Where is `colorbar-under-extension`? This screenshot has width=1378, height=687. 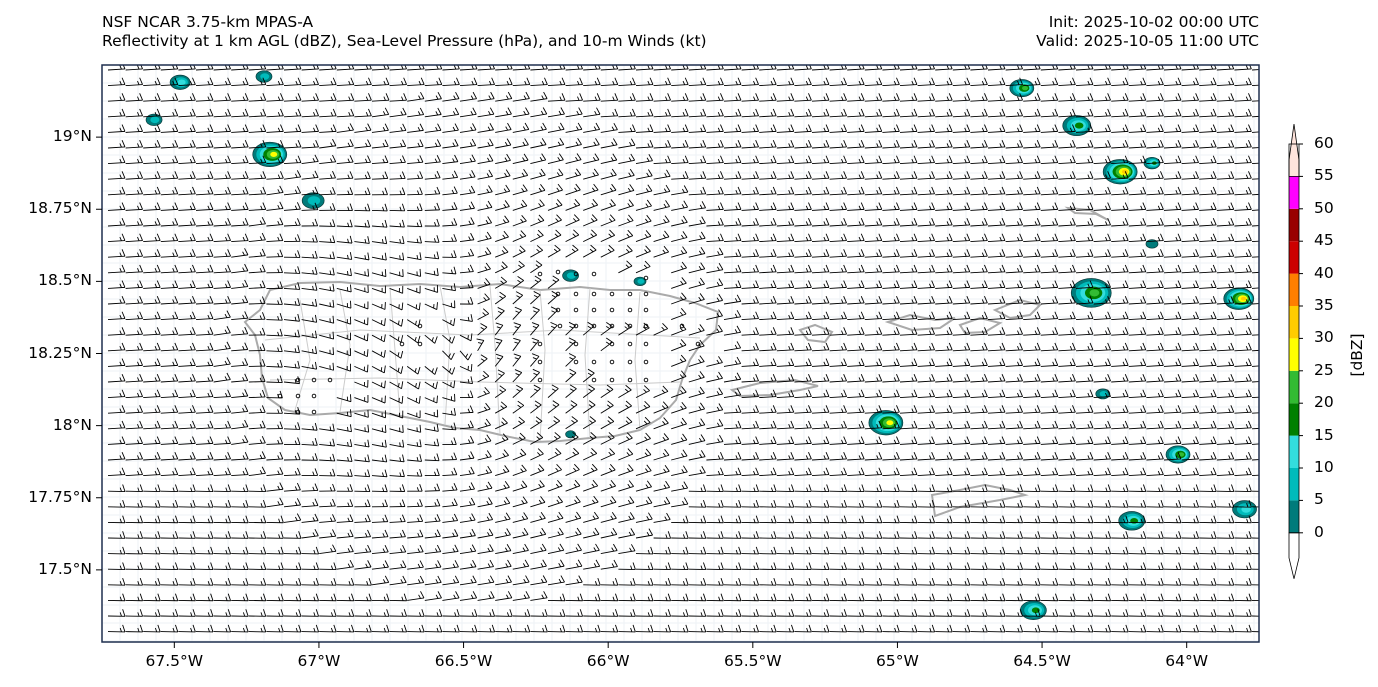 colorbar-under-extension is located at coordinates (1294, 555).